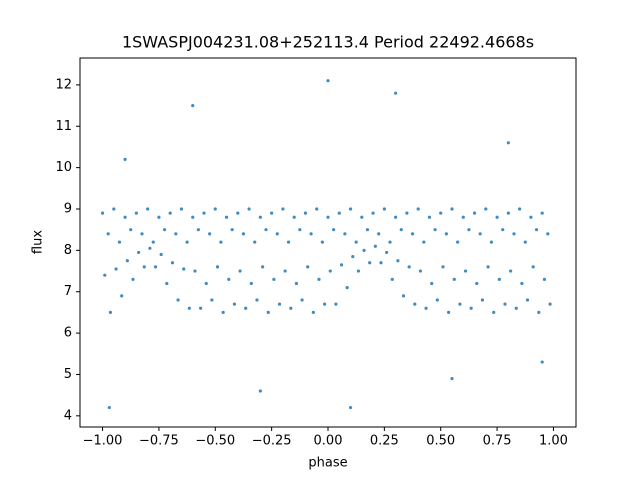 This screenshot has height=480, width=640. Describe the element at coordinates (553, 441) in the screenshot. I see `x-tick-label: 1.00` at that location.